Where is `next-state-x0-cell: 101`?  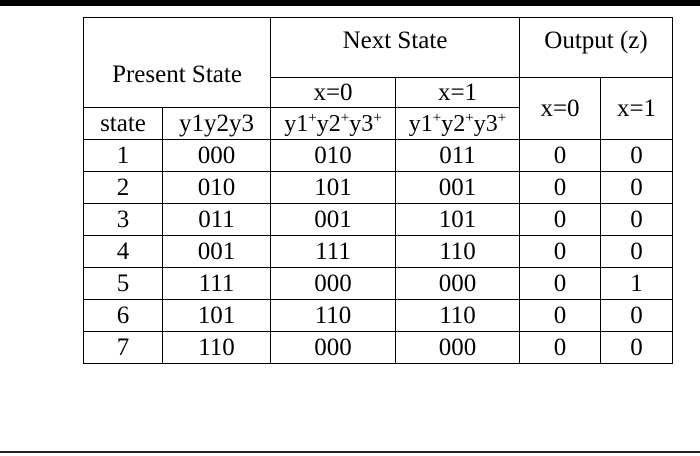
next-state-x0-cell: 101 is located at coordinates (333, 187).